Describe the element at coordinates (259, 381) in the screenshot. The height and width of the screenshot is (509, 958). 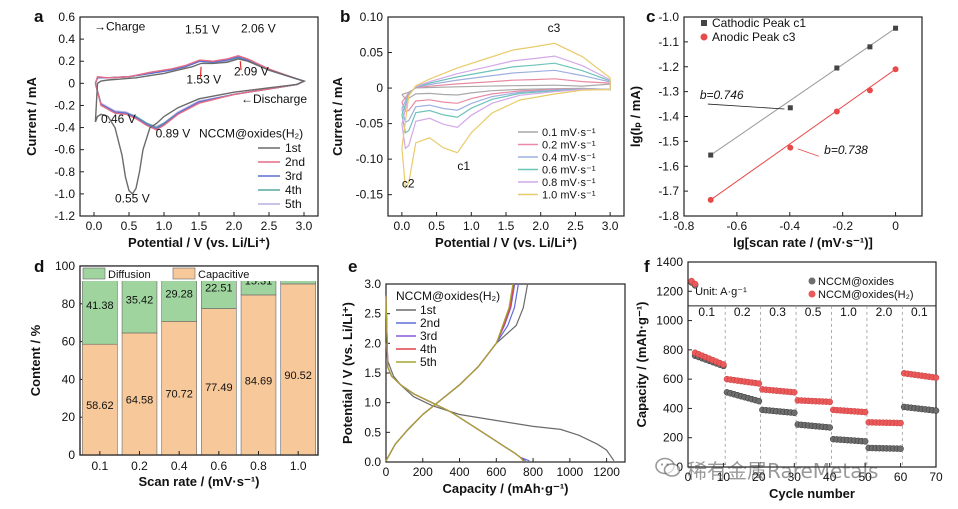
I see `bar-value-label: 84.69` at that location.